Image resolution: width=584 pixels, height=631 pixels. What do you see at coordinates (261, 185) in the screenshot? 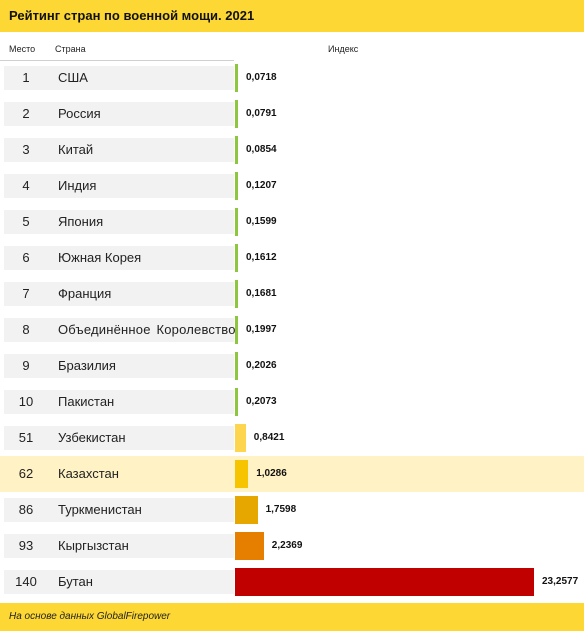
I see `data-label: 0,1207` at bounding box center [261, 185].